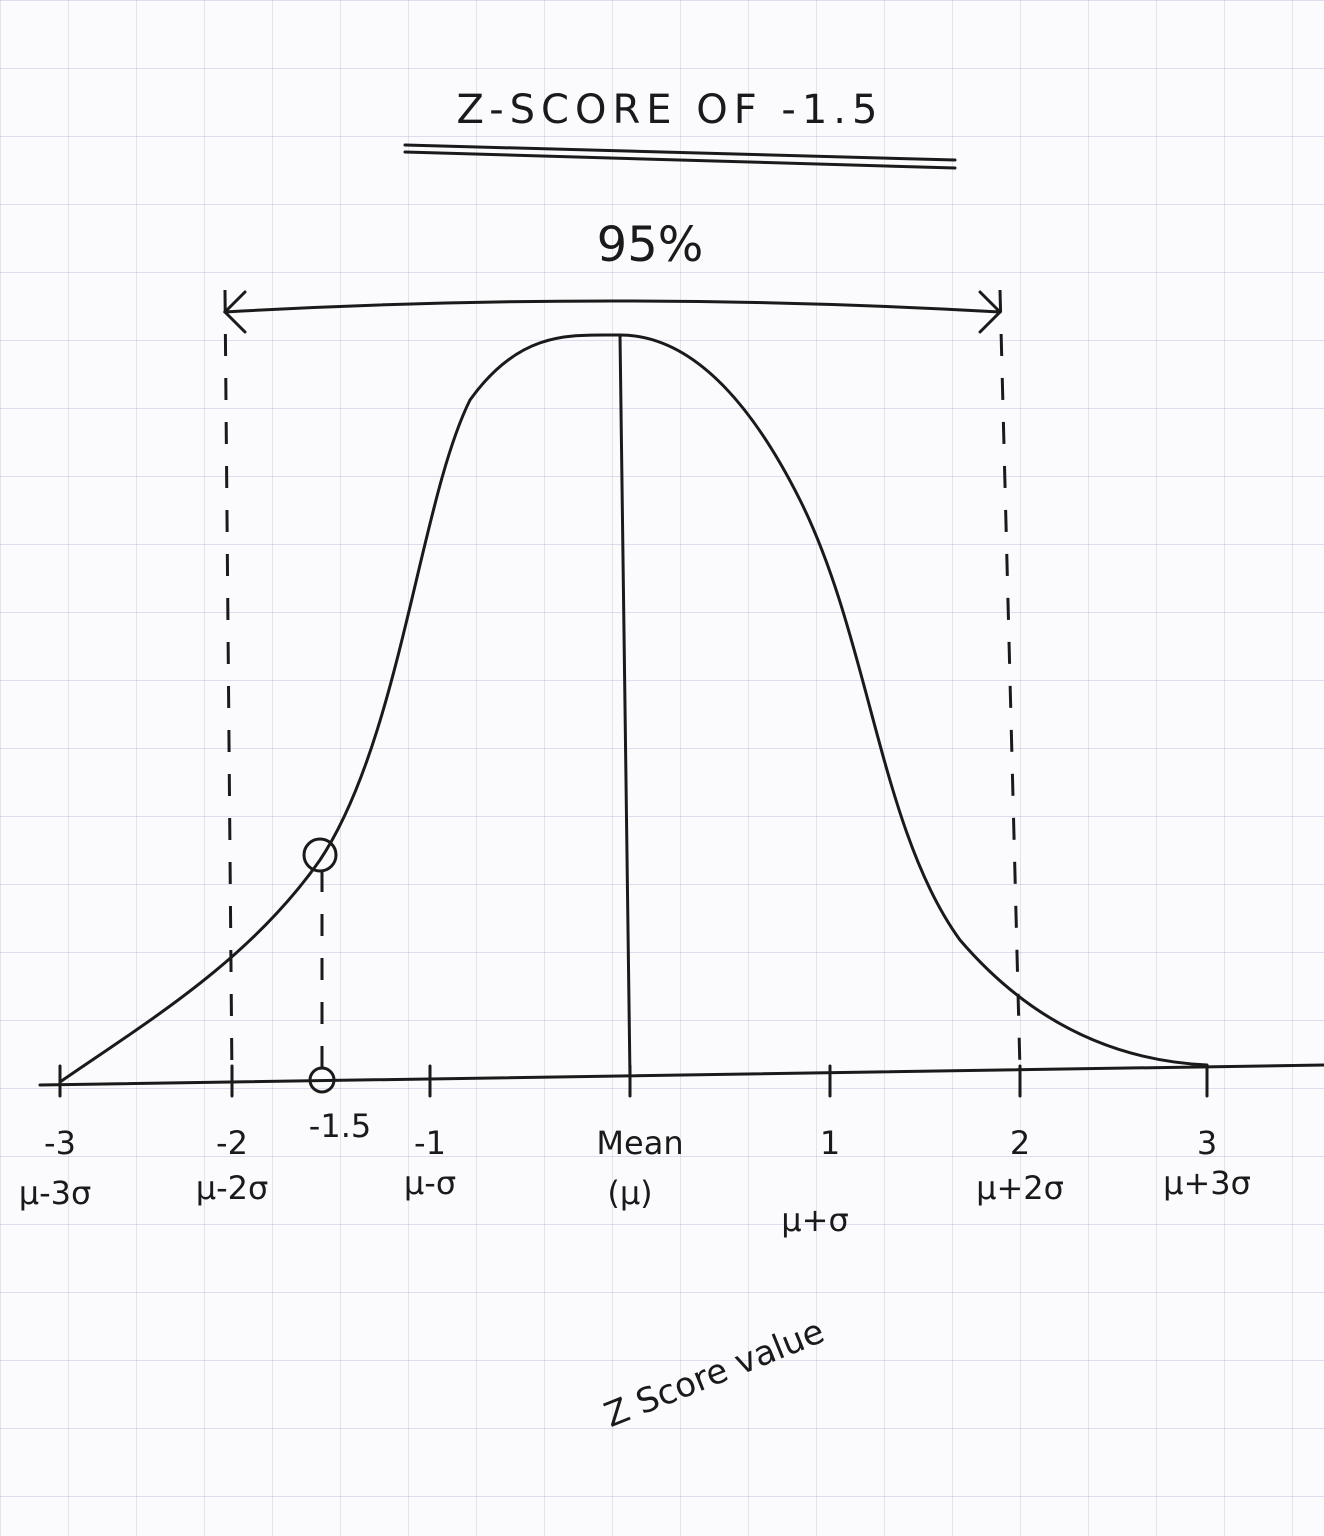  I want to click on axis-marker, so click(322, 1080).